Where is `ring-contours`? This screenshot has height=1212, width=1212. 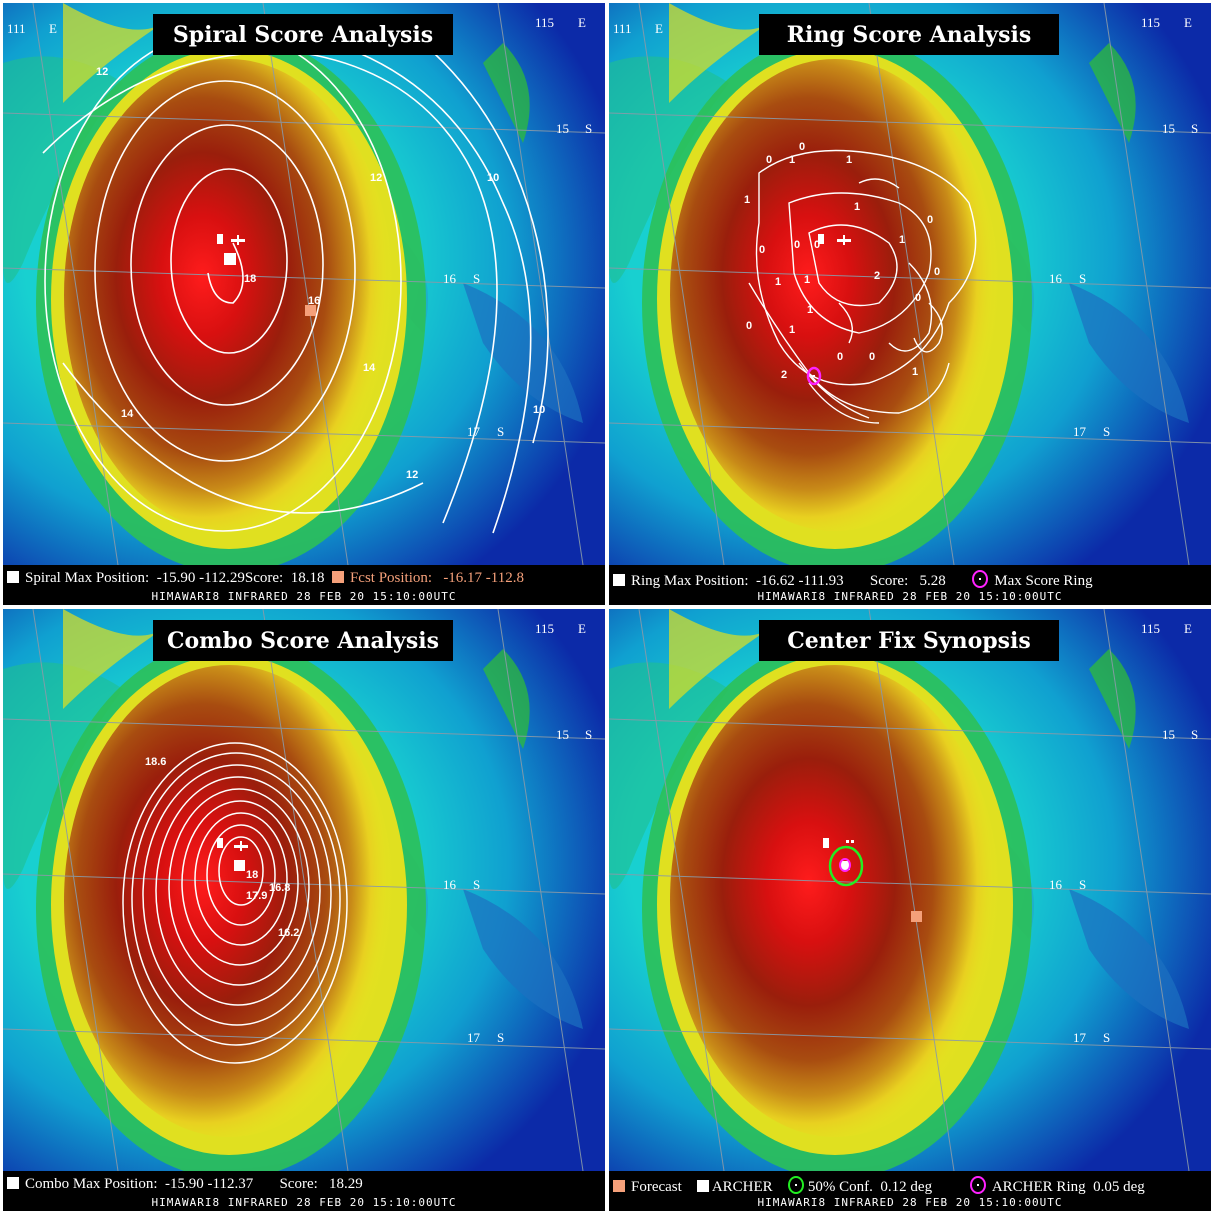 ring-contours is located at coordinates (862, 286).